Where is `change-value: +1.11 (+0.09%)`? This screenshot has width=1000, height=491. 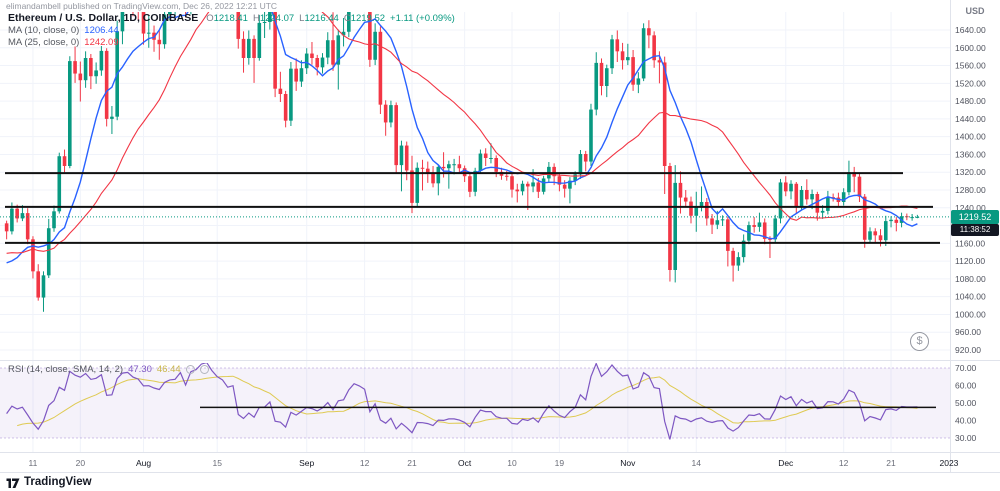 change-value: +1.11 (+0.09%) is located at coordinates (422, 18).